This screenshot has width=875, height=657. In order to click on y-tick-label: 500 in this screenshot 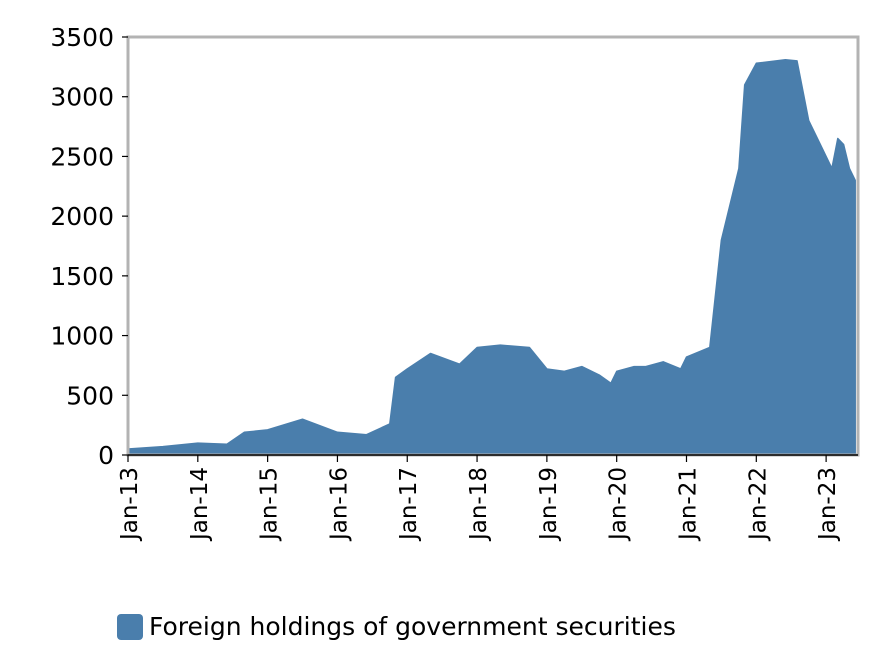, I will do `click(90, 395)`.